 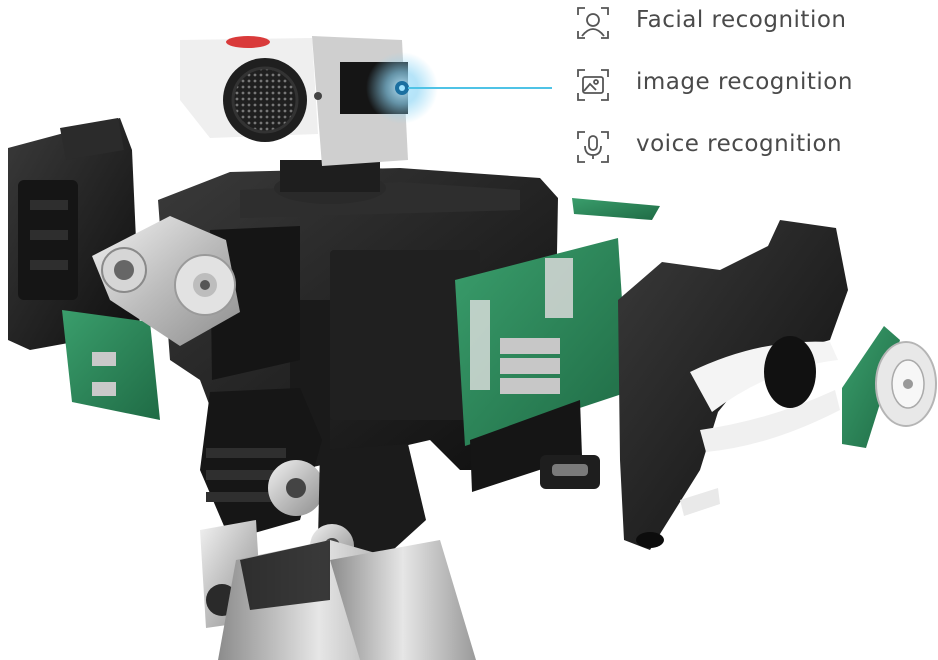 I want to click on shoulder-servo-horn, so click(x=166, y=281).